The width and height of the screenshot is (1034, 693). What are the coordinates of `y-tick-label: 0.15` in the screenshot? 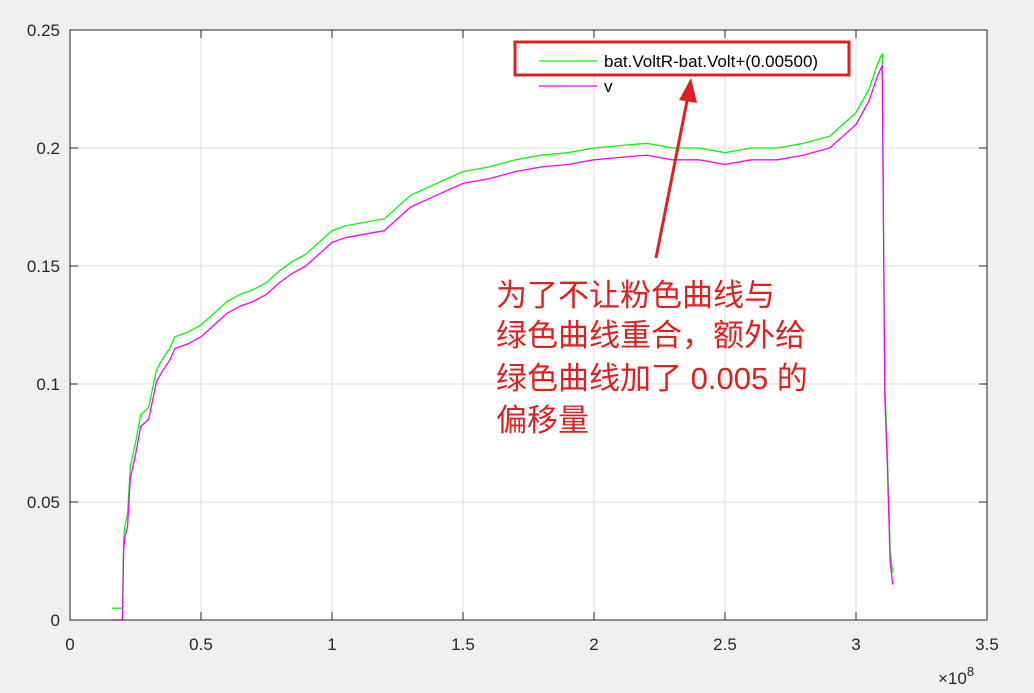 It's located at (43, 266).